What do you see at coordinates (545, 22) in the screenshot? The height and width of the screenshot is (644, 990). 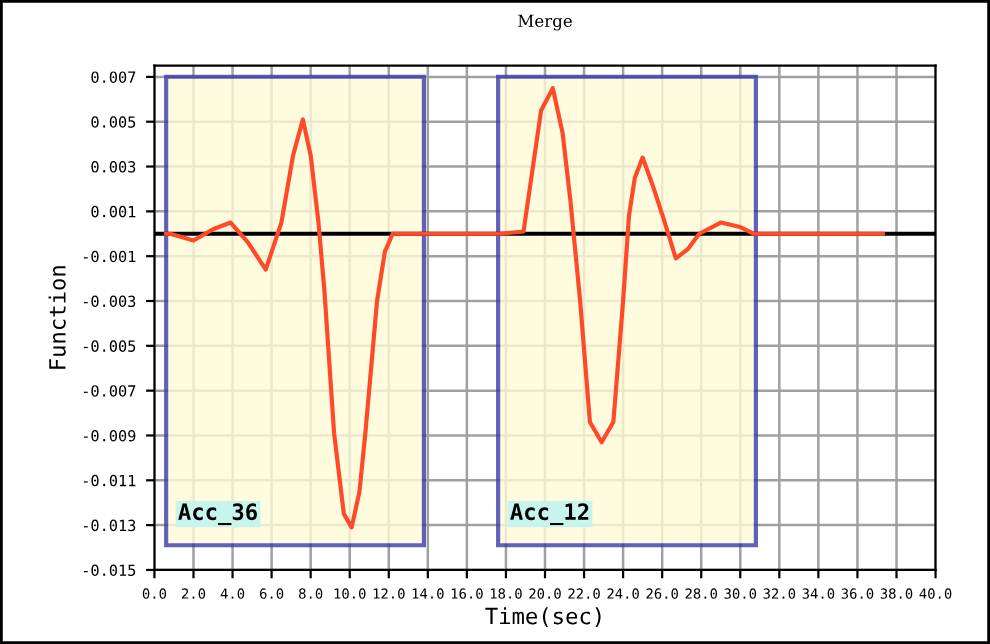 I see `chart-title: Merge` at bounding box center [545, 22].